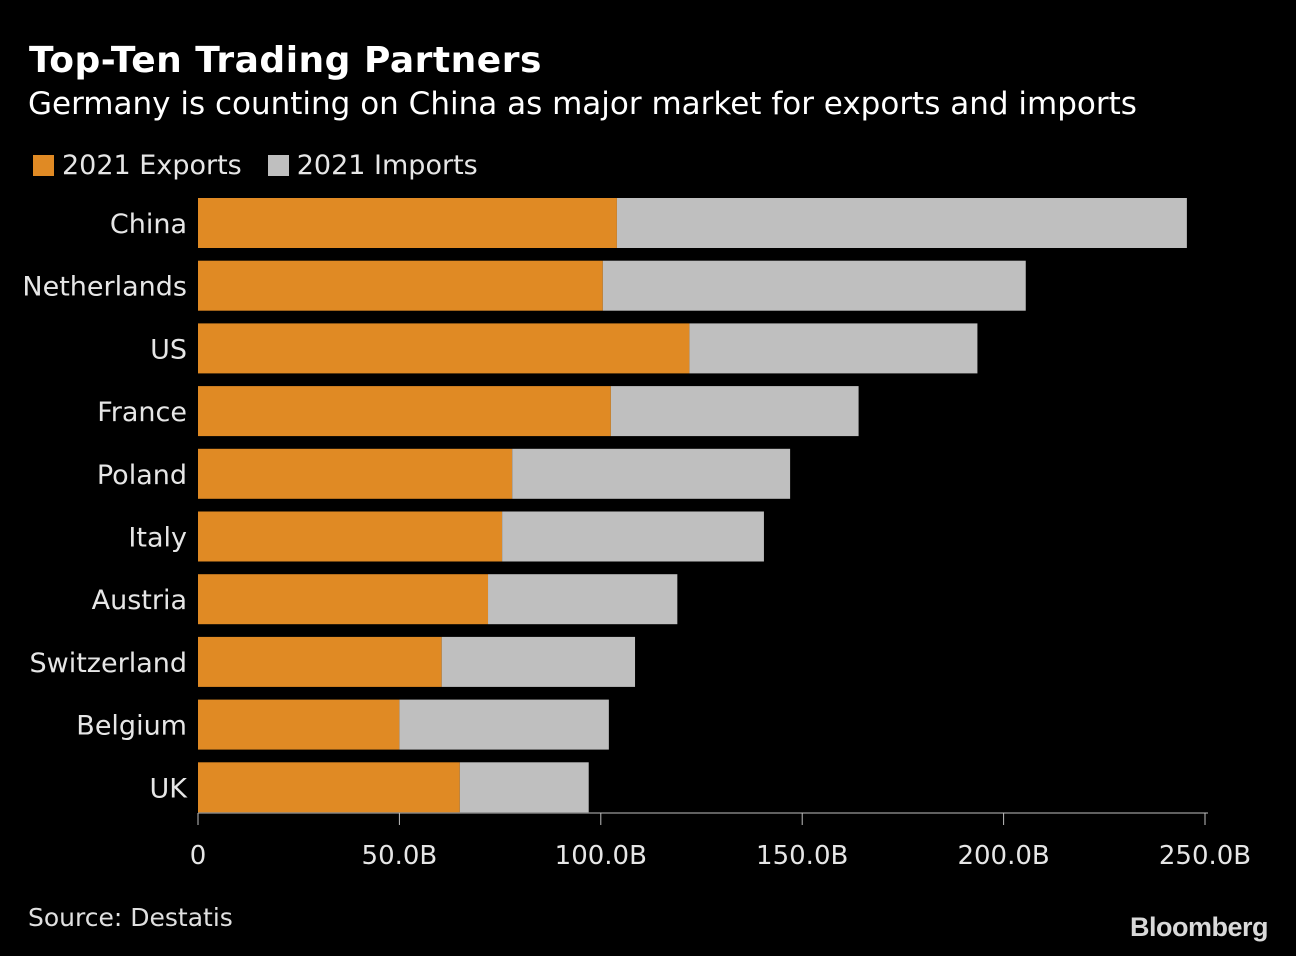  What do you see at coordinates (400, 285) in the screenshot?
I see `bar-exports-netherlands` at bounding box center [400, 285].